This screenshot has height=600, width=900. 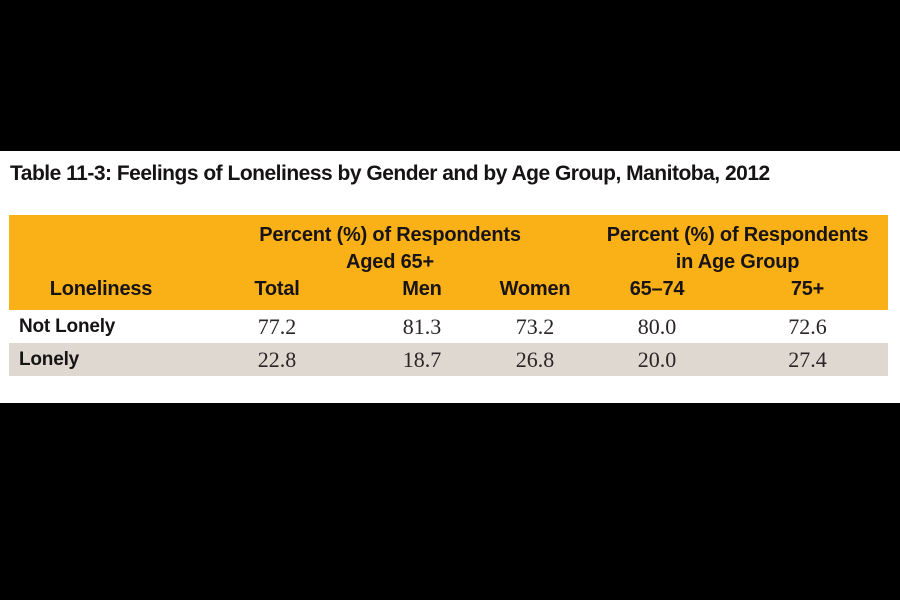 What do you see at coordinates (448, 289) in the screenshot?
I see `column-header-row: Loneliness Total Men Women 65–74 75+` at bounding box center [448, 289].